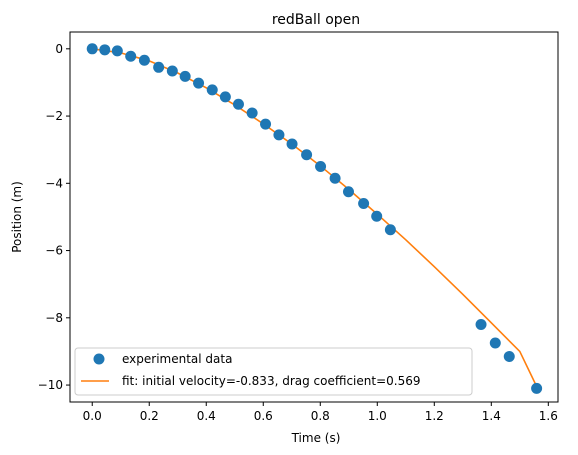 The width and height of the screenshot is (578, 455). I want to click on x-tick-label: 1.2, so click(434, 416).